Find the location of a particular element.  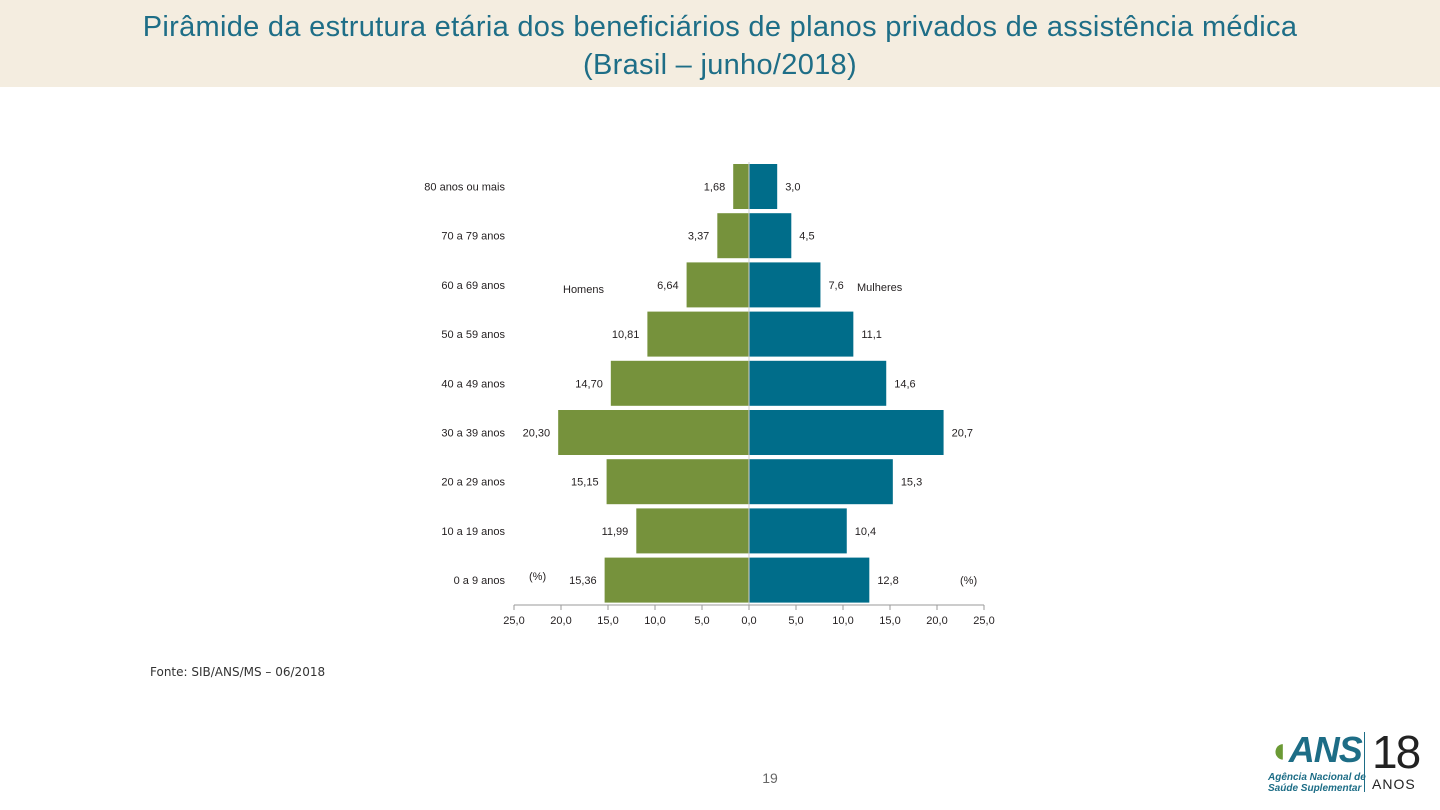

x-tick-label-8: 15,0 is located at coordinates (889, 621).